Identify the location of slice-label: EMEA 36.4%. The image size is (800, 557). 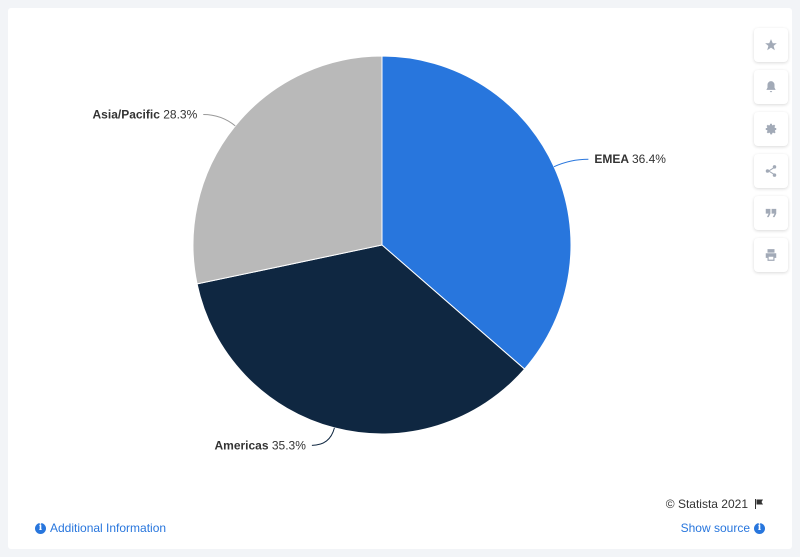
(630, 159).